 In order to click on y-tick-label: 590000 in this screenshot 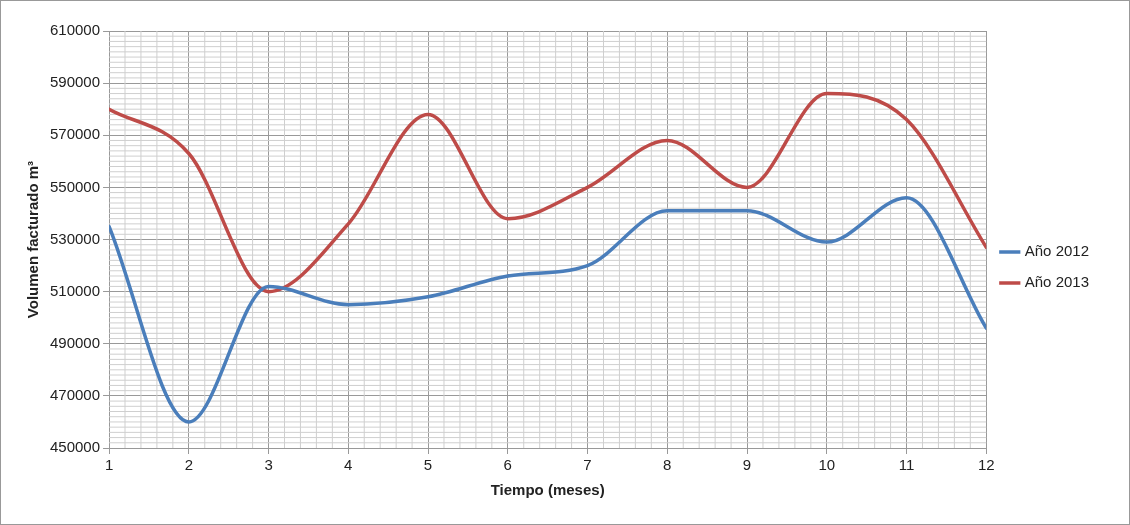, I will do `click(75, 82)`.